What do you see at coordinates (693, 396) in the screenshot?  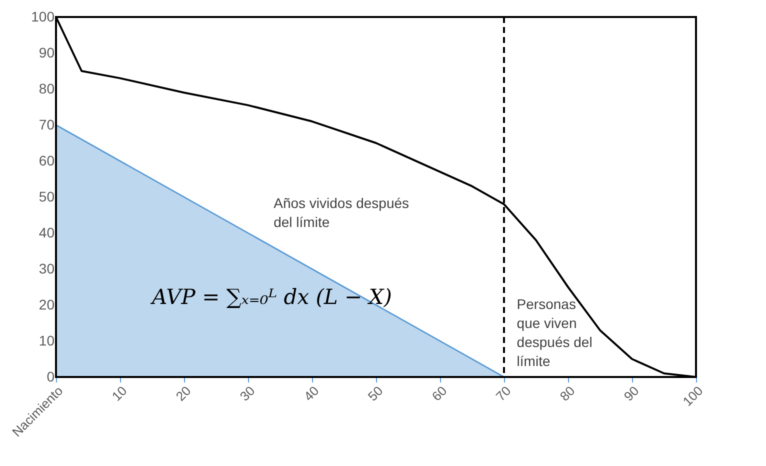 I see `x-tick-label: 100` at bounding box center [693, 396].